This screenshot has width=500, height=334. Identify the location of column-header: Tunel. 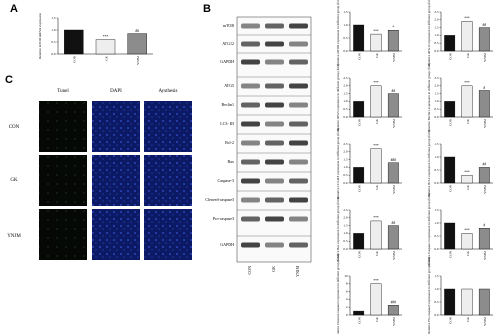
(63, 91).